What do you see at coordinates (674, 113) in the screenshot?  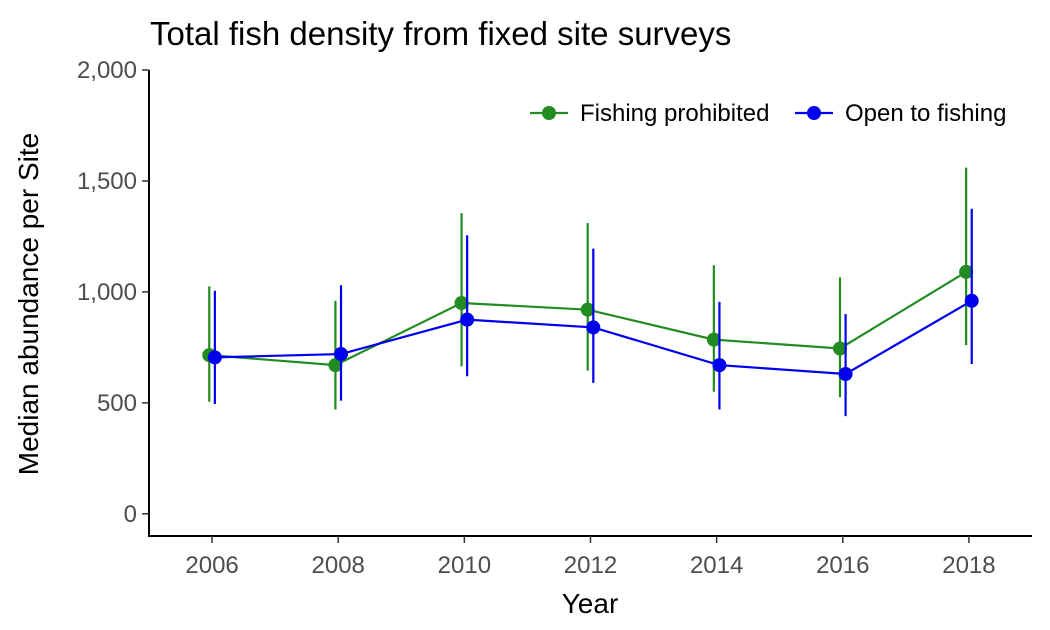 I see `legend-label: Fishing prohibited` at bounding box center [674, 113].